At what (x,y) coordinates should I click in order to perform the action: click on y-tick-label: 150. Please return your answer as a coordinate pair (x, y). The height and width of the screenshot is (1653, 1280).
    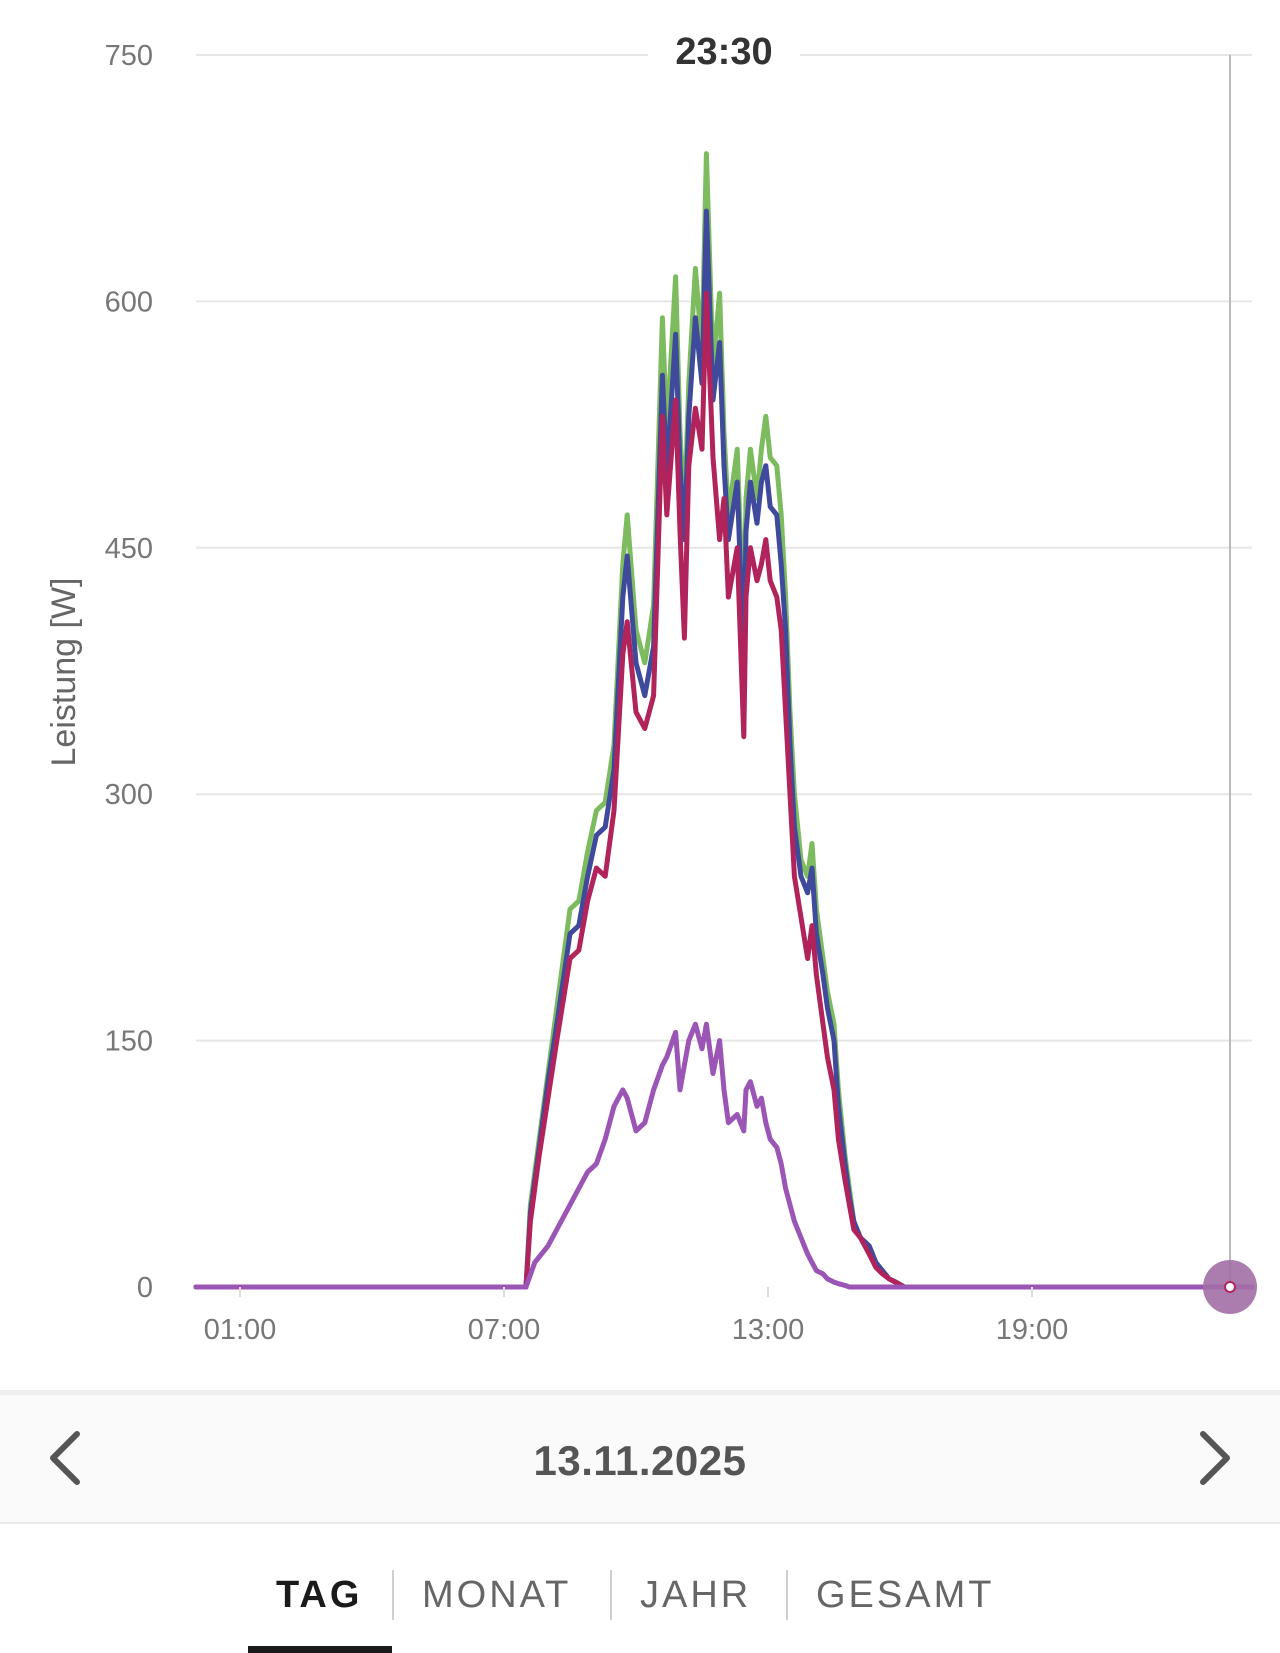
    Looking at the image, I should click on (129, 1042).